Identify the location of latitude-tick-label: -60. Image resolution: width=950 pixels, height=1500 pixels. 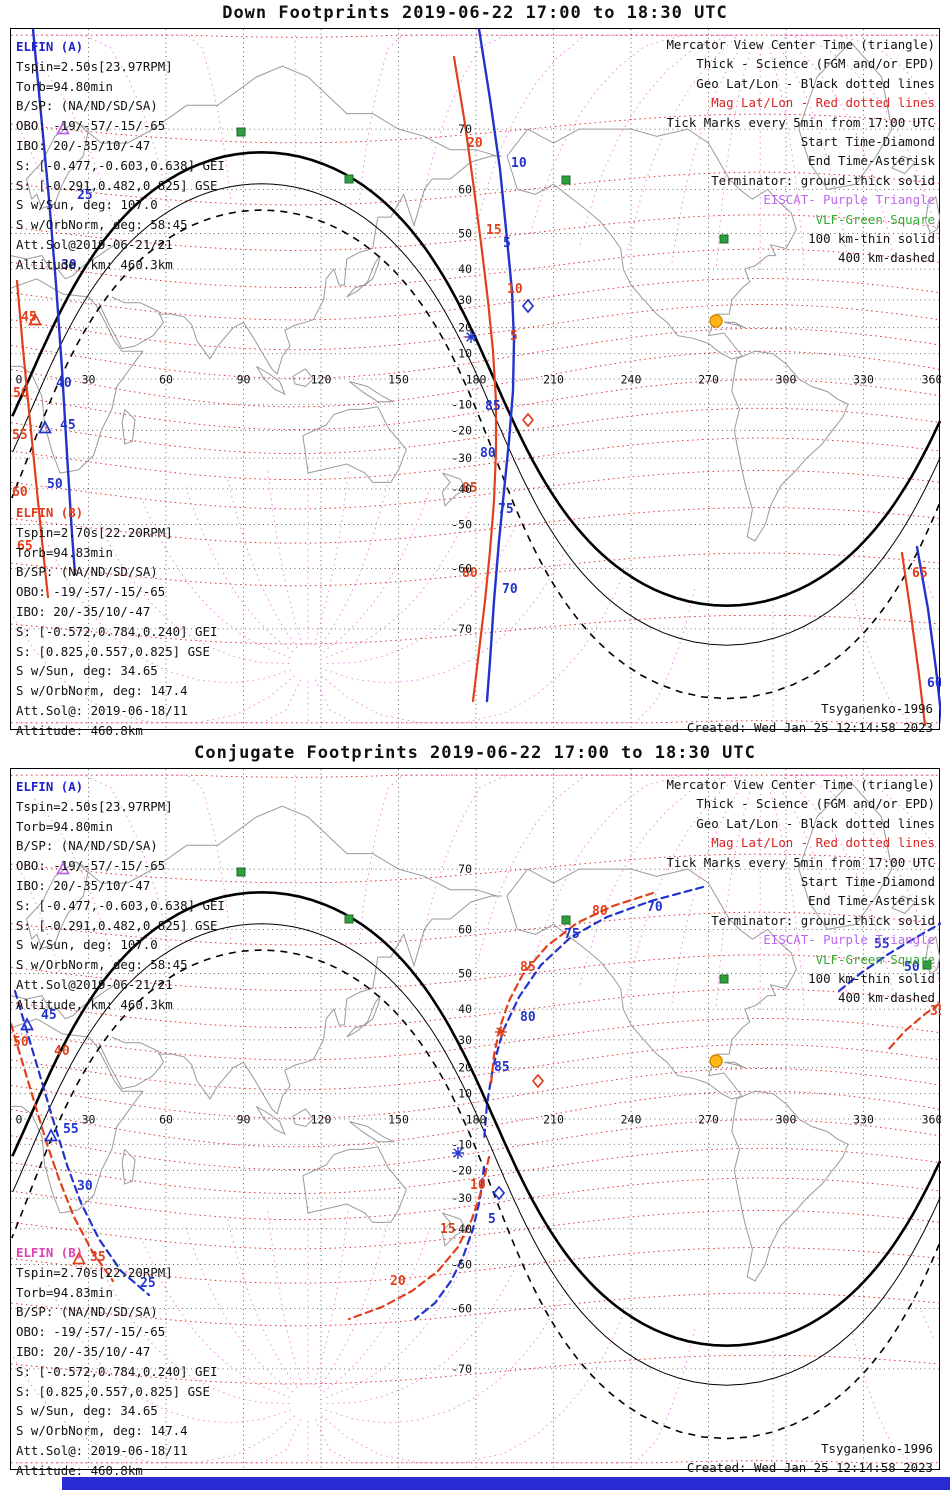
(461, 1309).